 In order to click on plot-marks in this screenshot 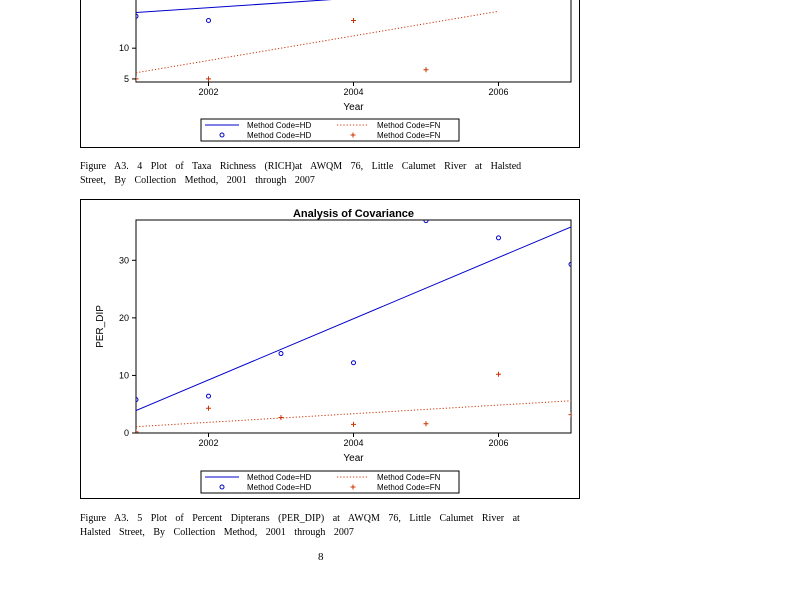, I will do `click(317, 41)`.